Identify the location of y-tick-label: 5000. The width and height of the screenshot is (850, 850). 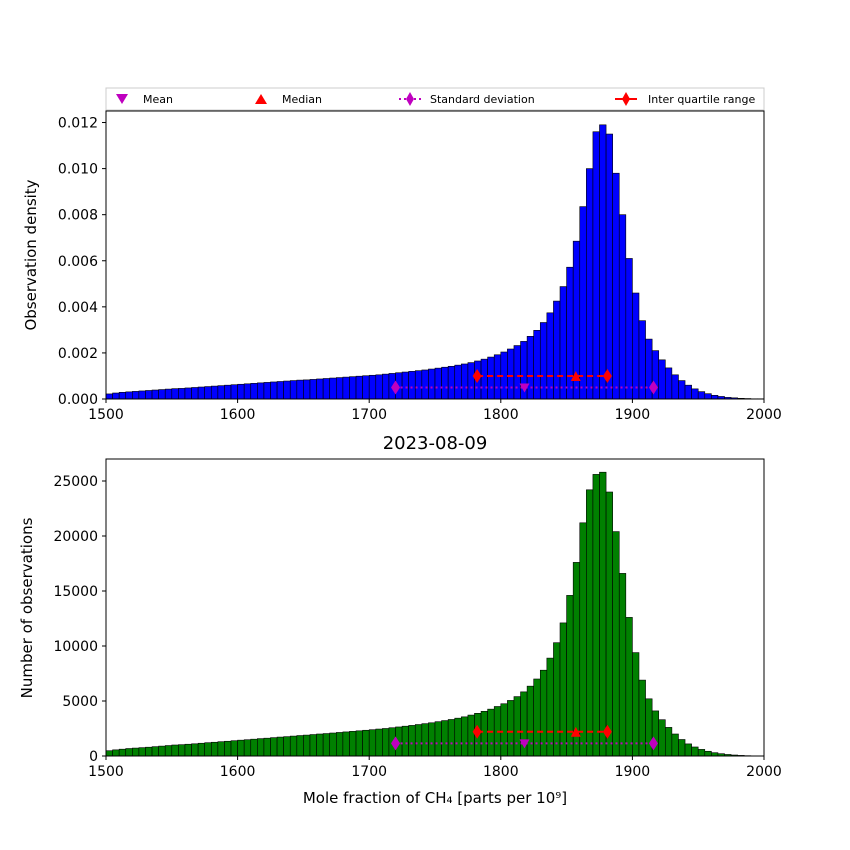
(80, 702).